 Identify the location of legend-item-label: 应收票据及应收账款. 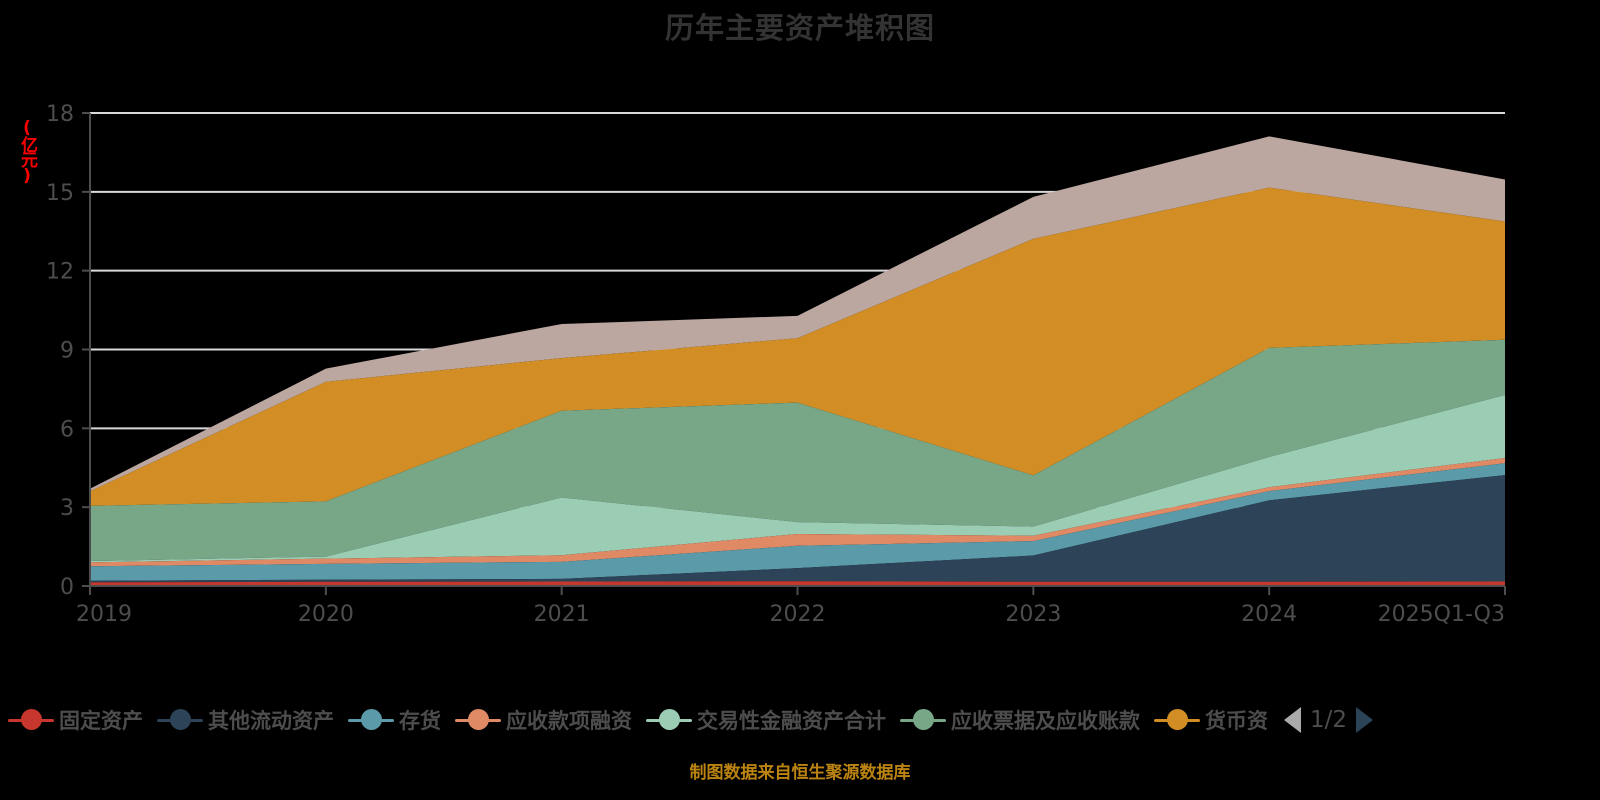
(1045, 721).